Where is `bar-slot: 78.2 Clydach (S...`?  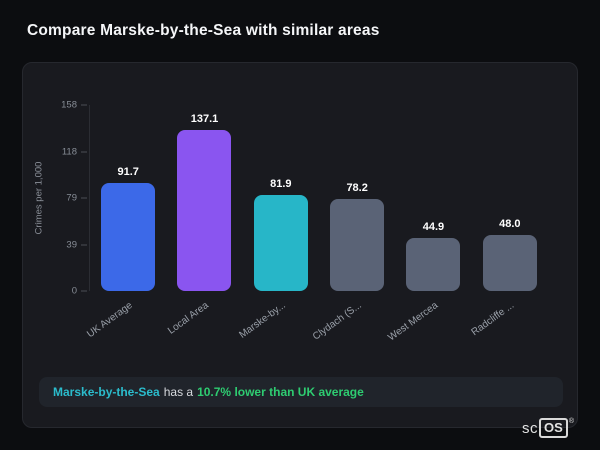 bar-slot: 78.2 Clydach (S... is located at coordinates (353, 224).